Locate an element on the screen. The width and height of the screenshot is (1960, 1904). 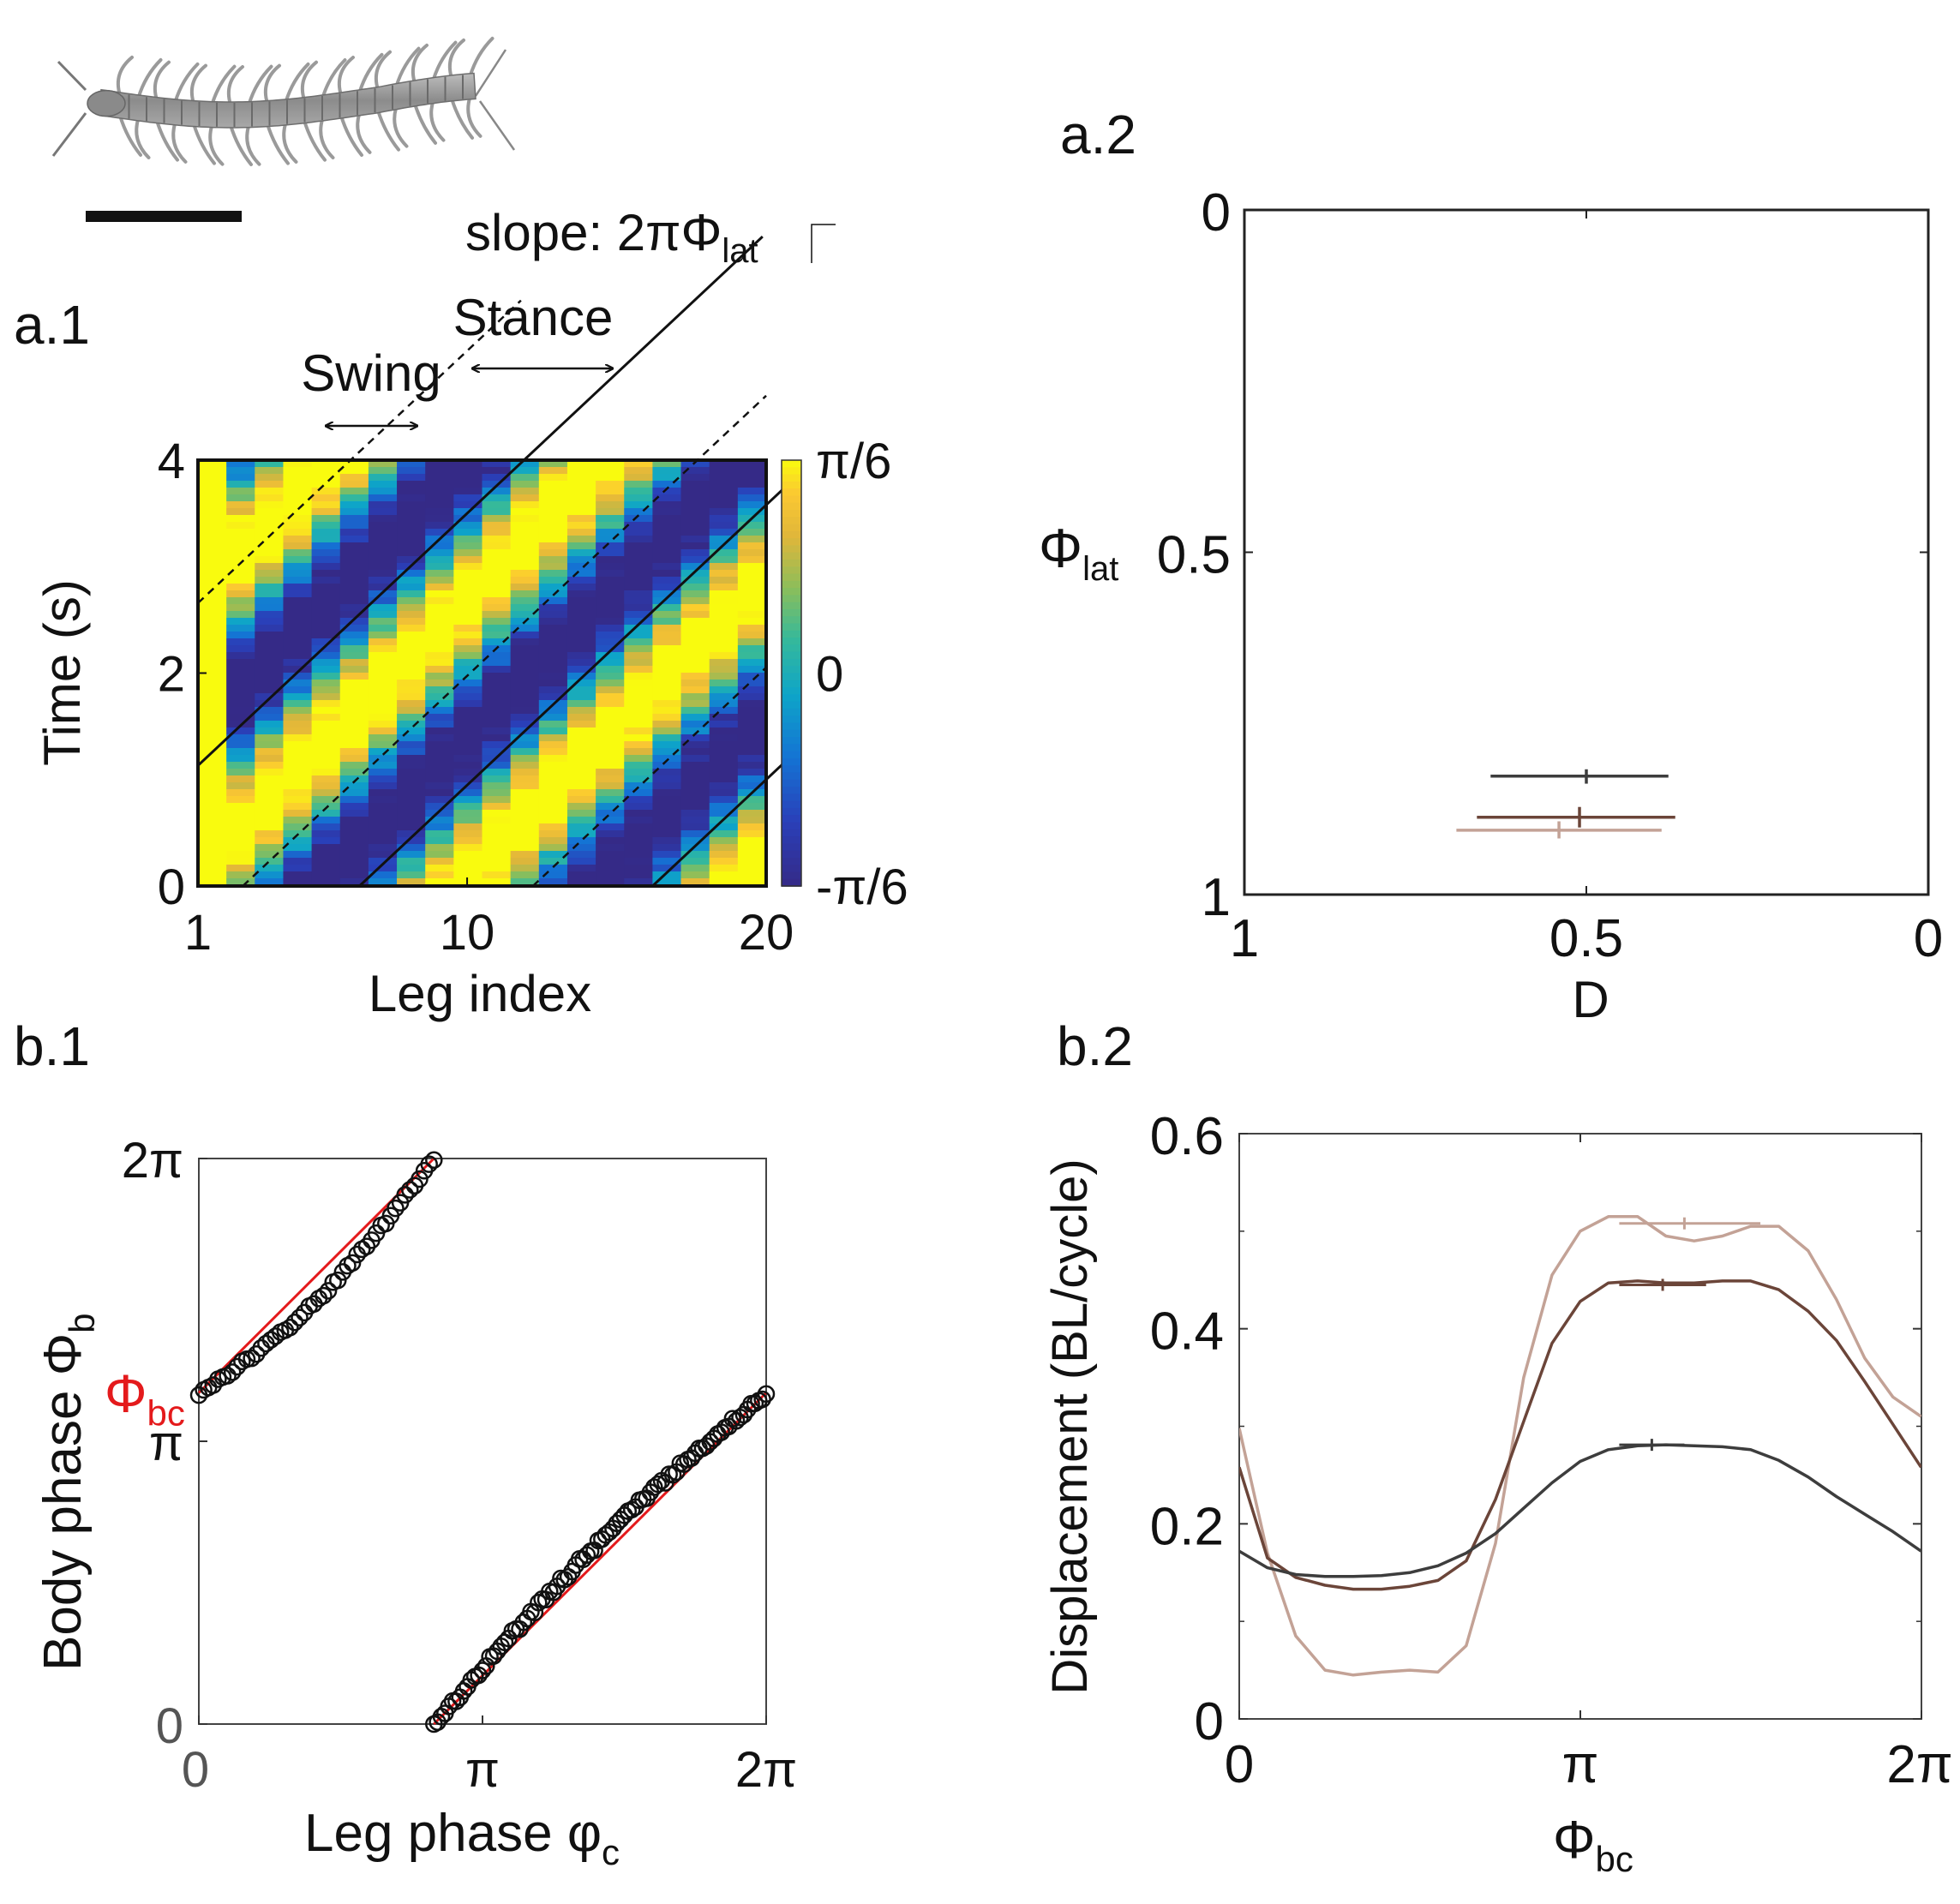
x-tick-label: π is located at coordinates (482, 1770).